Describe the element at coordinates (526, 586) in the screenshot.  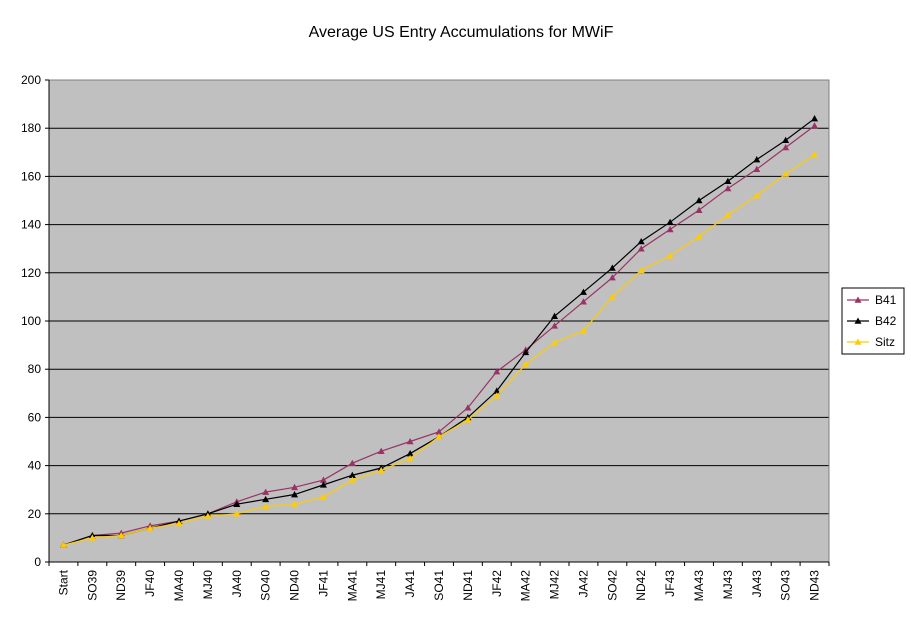
I see `x-tick-label: MA42` at that location.